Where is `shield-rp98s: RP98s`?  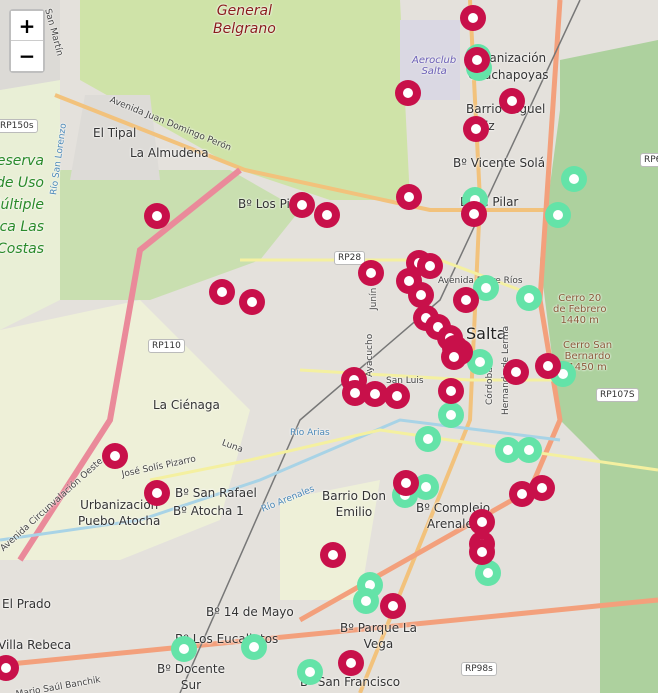 shield-rp98s: RP98s is located at coordinates (479, 669).